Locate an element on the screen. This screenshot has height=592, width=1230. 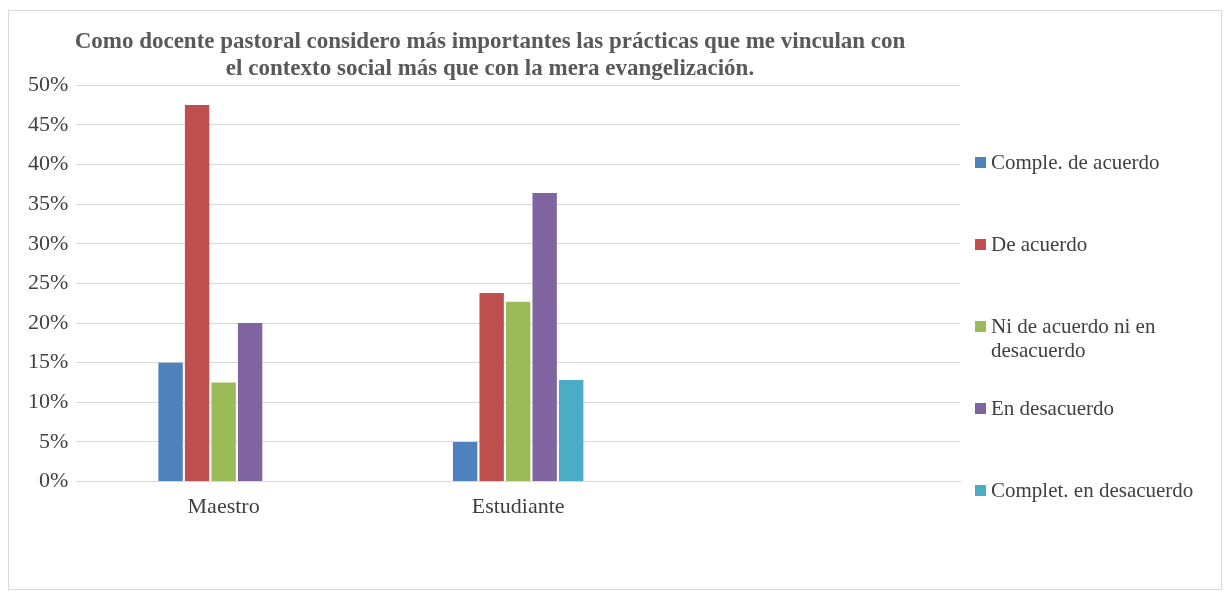
y-tick-label: 40% is located at coordinates (48, 163).